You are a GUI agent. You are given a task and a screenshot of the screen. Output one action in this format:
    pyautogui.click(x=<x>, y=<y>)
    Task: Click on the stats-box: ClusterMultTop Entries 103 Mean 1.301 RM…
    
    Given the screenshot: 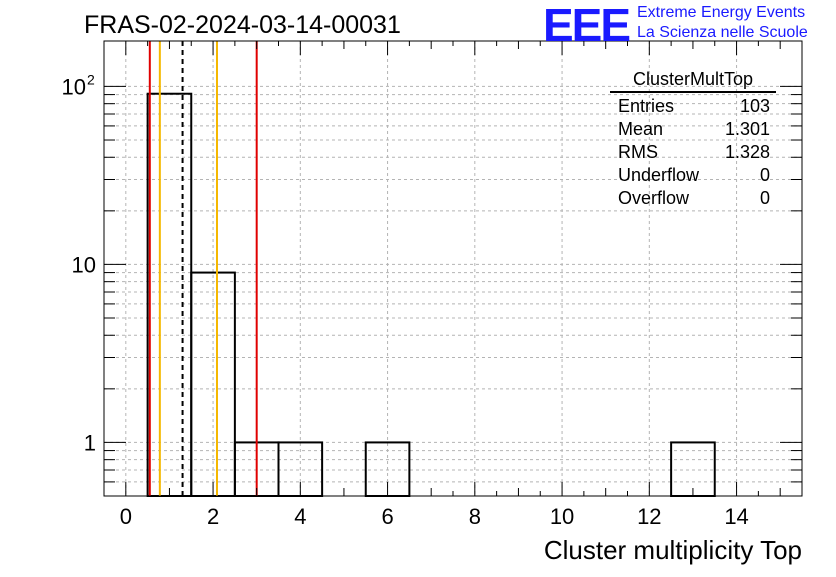 What is the action you would take?
    pyautogui.click(x=693, y=139)
    